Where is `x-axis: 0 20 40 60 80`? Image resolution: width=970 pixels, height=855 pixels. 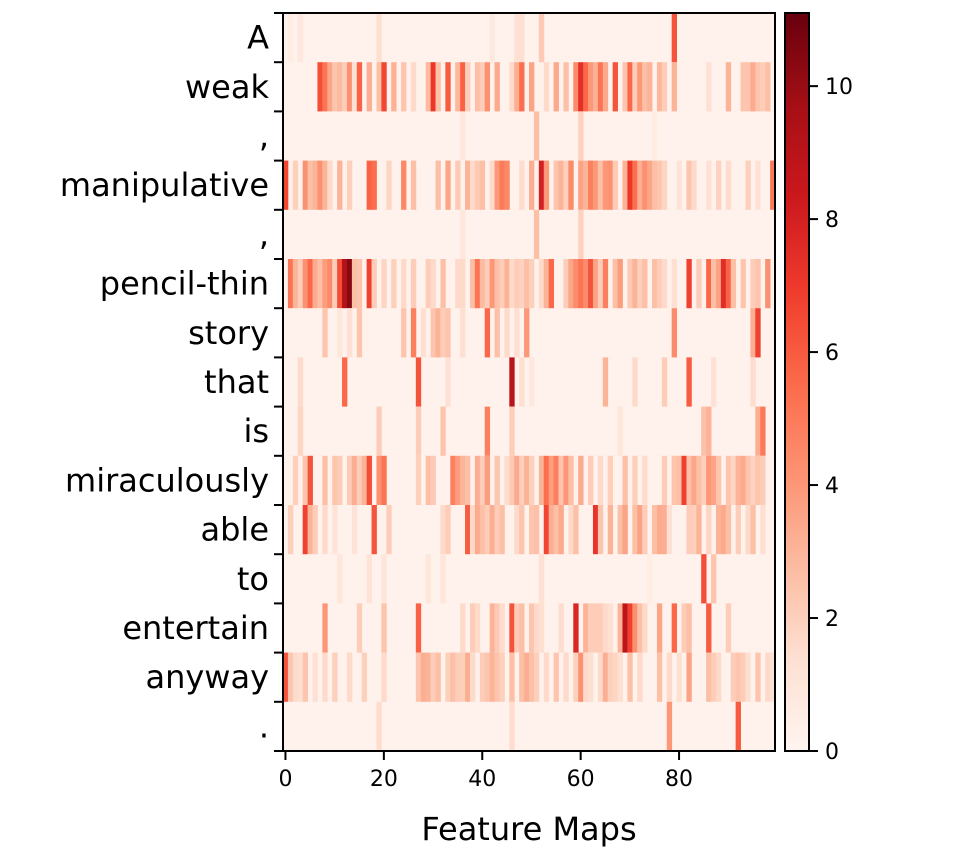 x-axis: 0 20 40 60 80 is located at coordinates (485, 771).